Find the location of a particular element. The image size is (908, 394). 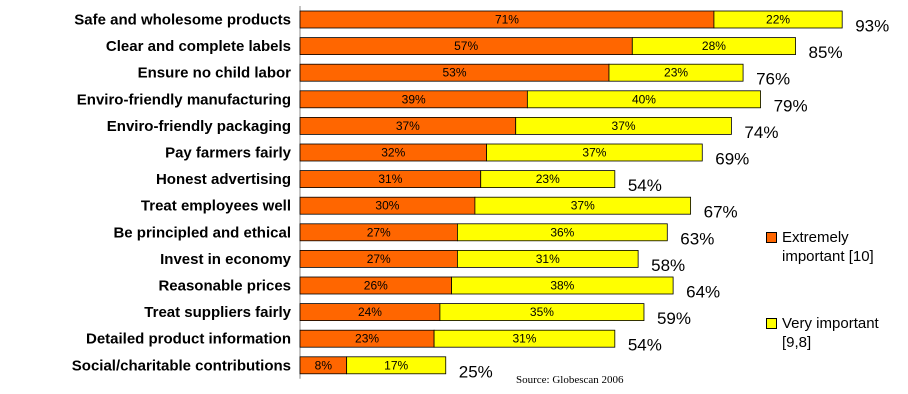

legend-label-extremely-important: Extremely important [10] is located at coordinates (828, 247).